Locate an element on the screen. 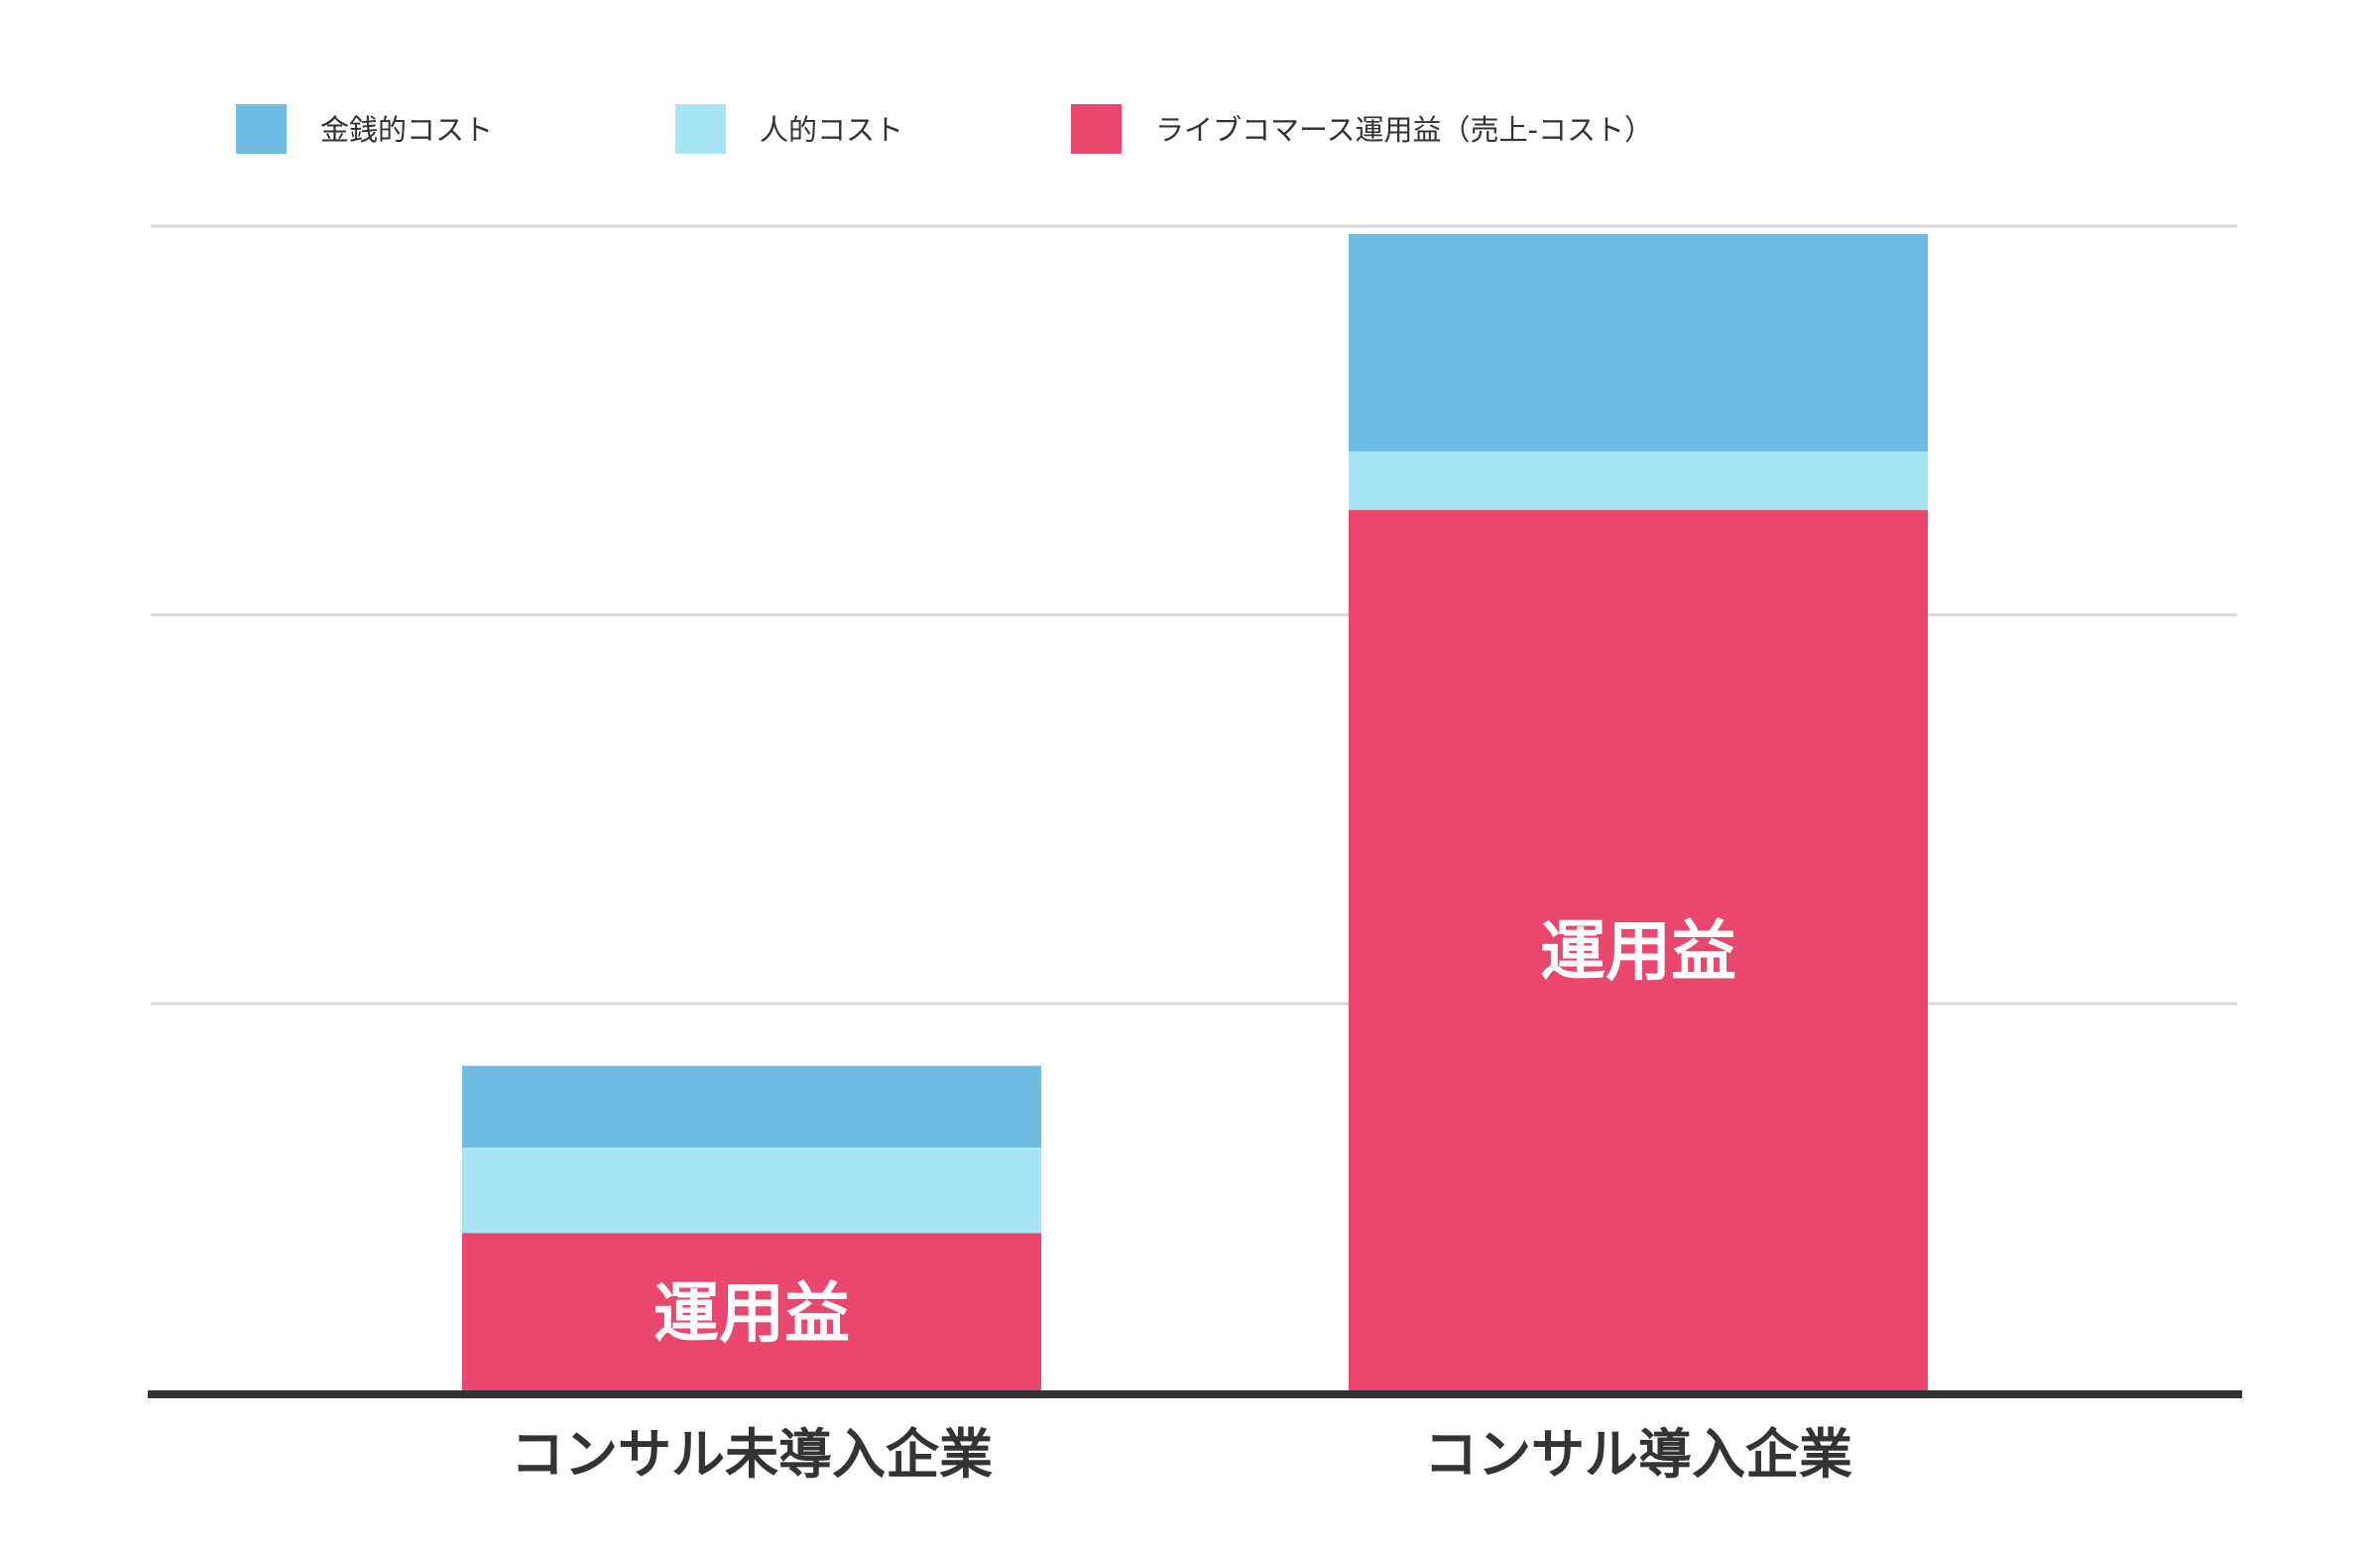  legend-label: 金銭的コスト is located at coordinates (406, 130).